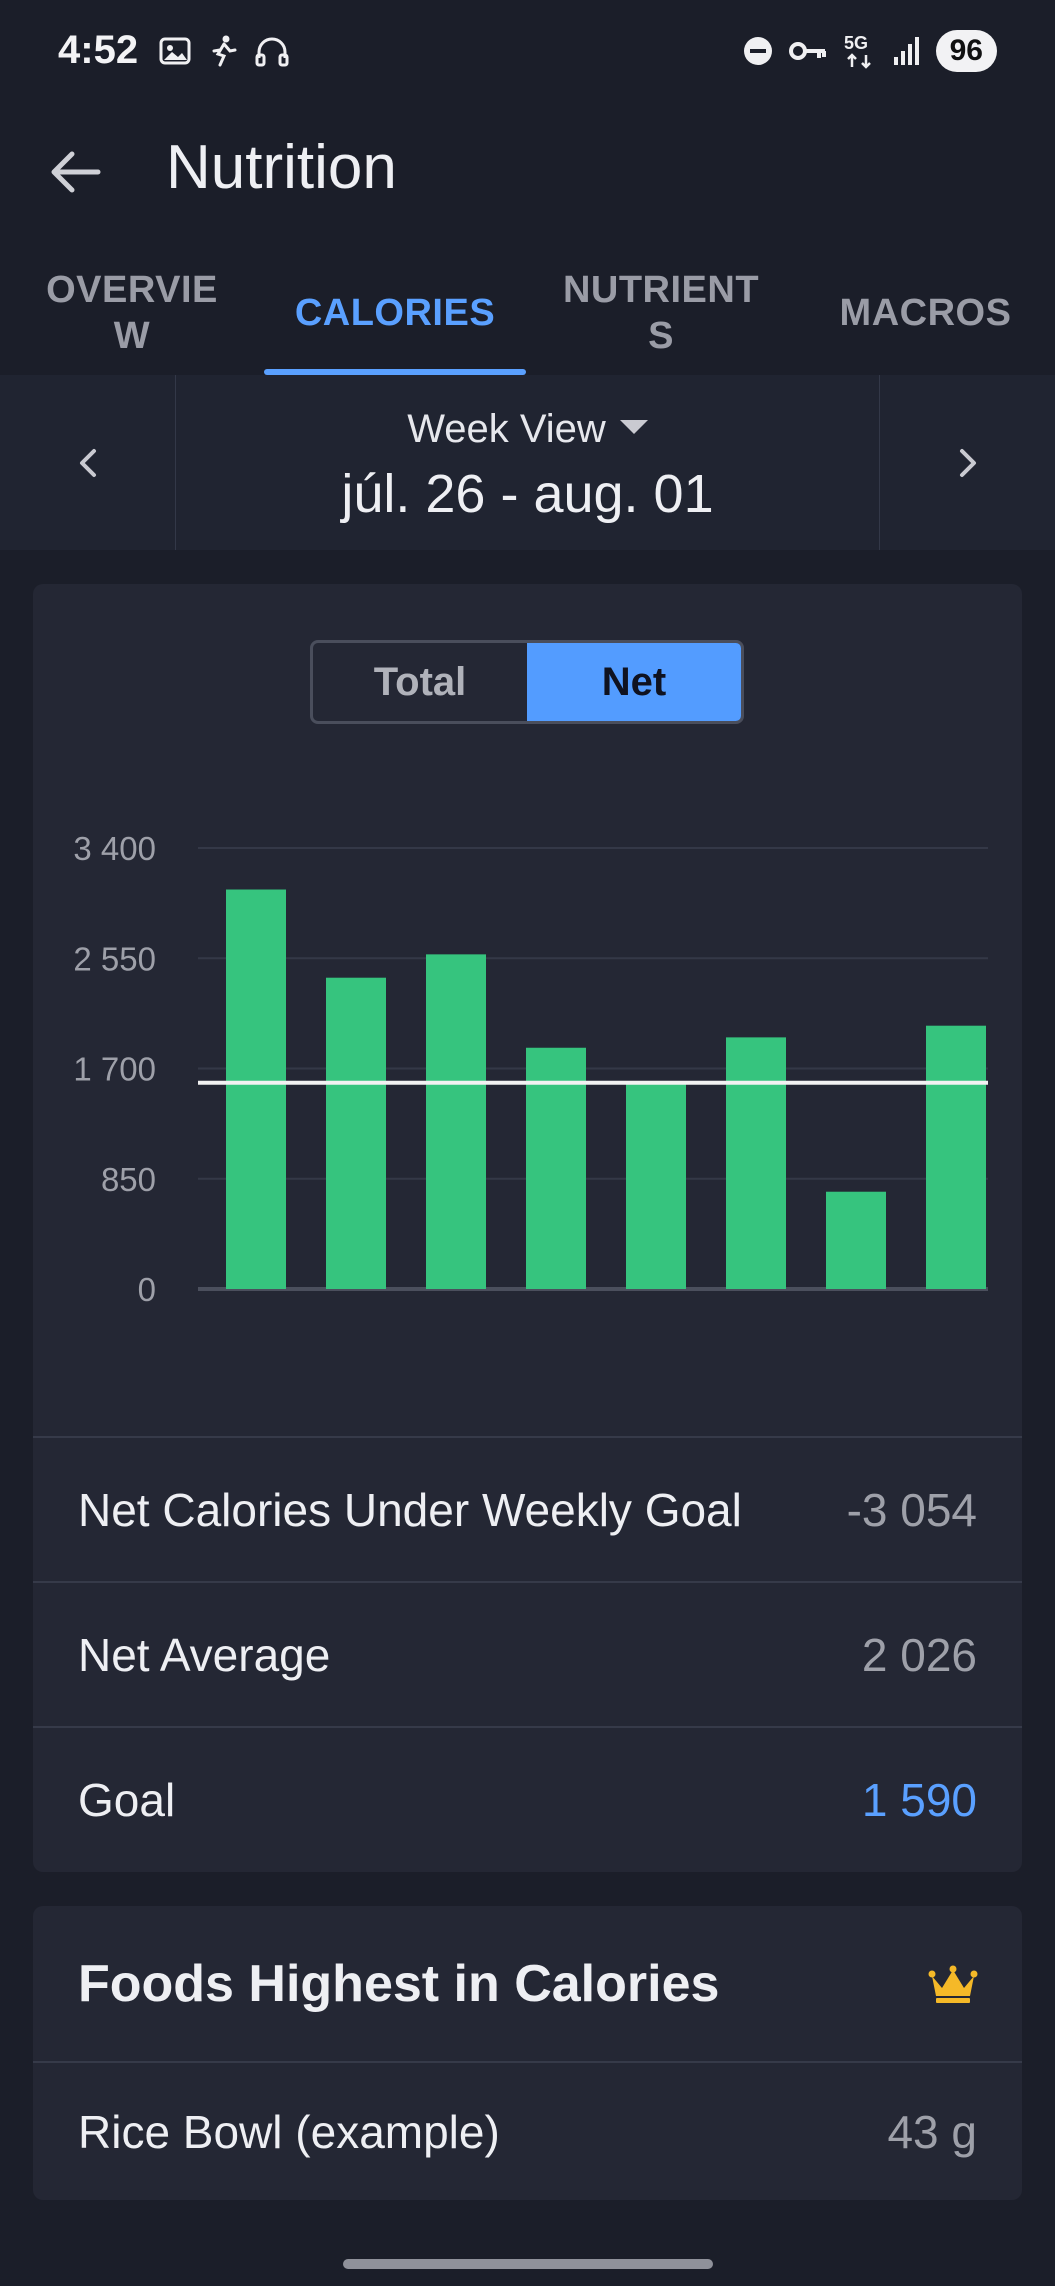 The height and width of the screenshot is (2286, 1055). What do you see at coordinates (527, 462) in the screenshot?
I see `week-navigator: Week View júl. 26 - aug. 01` at bounding box center [527, 462].